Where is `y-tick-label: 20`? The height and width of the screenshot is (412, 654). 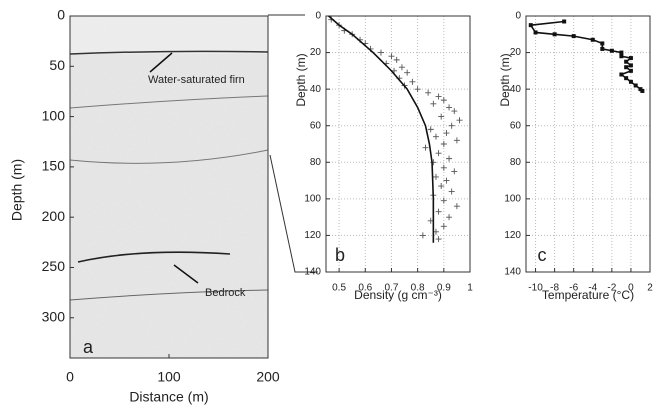 y-tick-label: 20 is located at coordinates (516, 52).